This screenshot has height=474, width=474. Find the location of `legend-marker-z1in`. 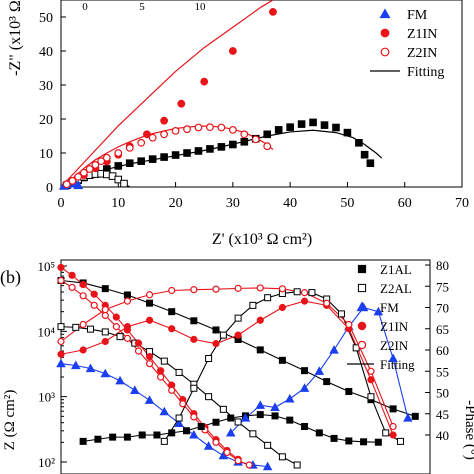

legend-marker-z1in is located at coordinates (362, 326).